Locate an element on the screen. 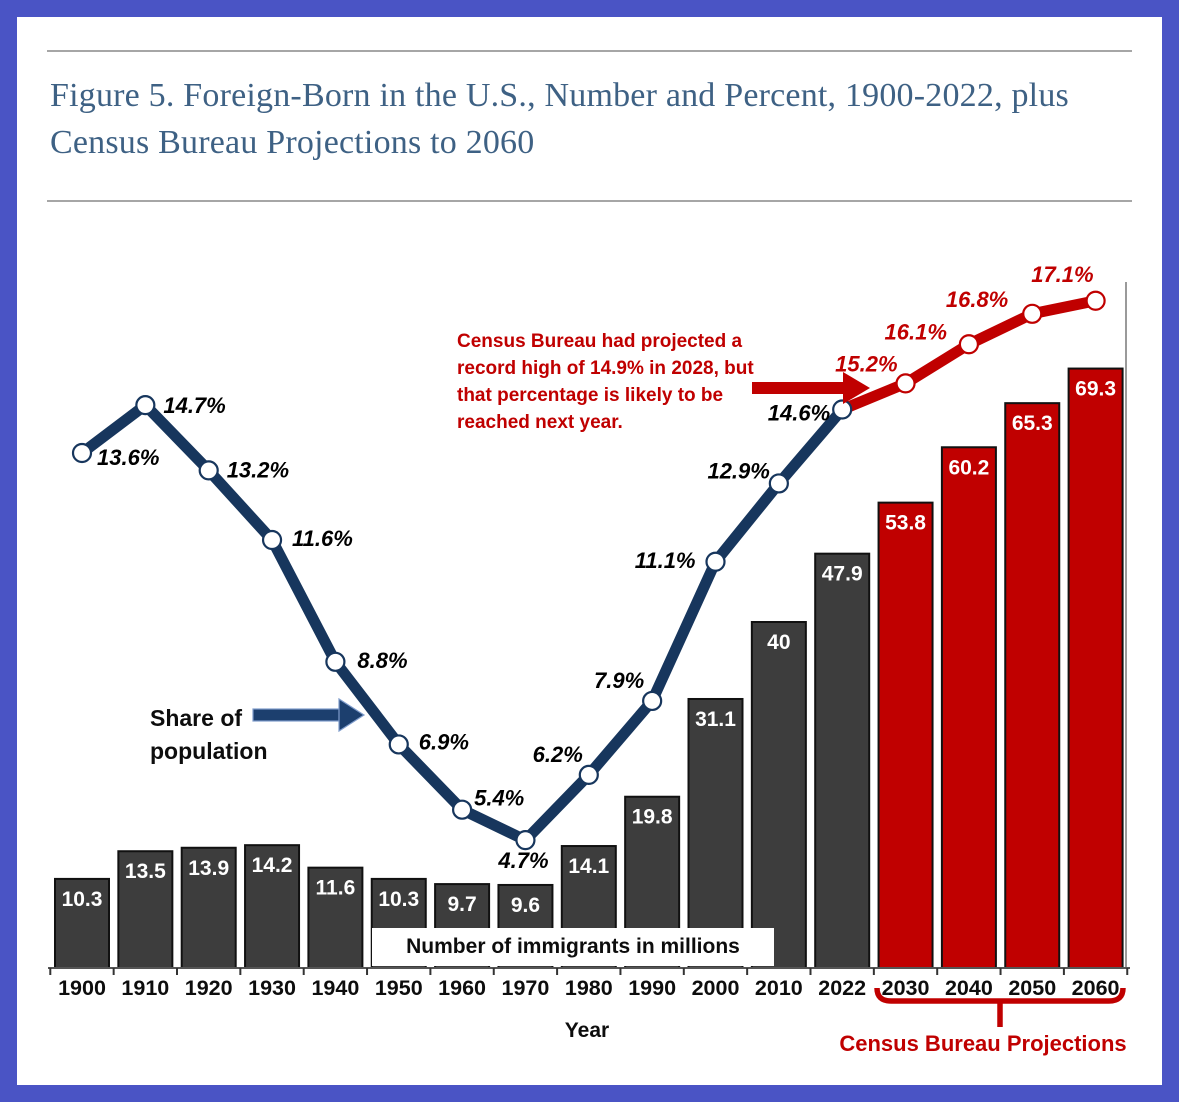 Image resolution: width=1179 pixels, height=1102 pixels. x-tick-label: 1930 is located at coordinates (272, 988).